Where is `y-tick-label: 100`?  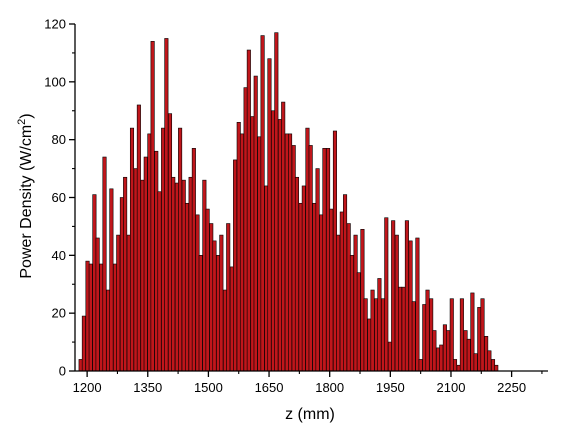
y-tick-label: 100 is located at coordinates (55, 81).